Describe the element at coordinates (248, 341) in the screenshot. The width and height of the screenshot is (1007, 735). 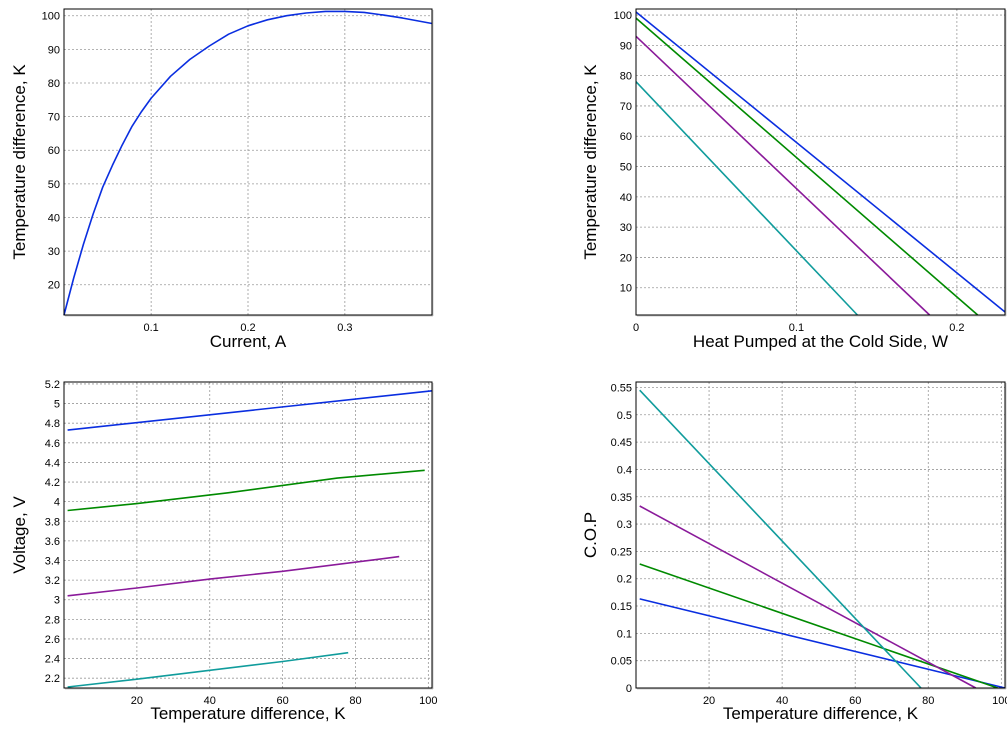
I see `x-axis-title: Current, A` at that location.